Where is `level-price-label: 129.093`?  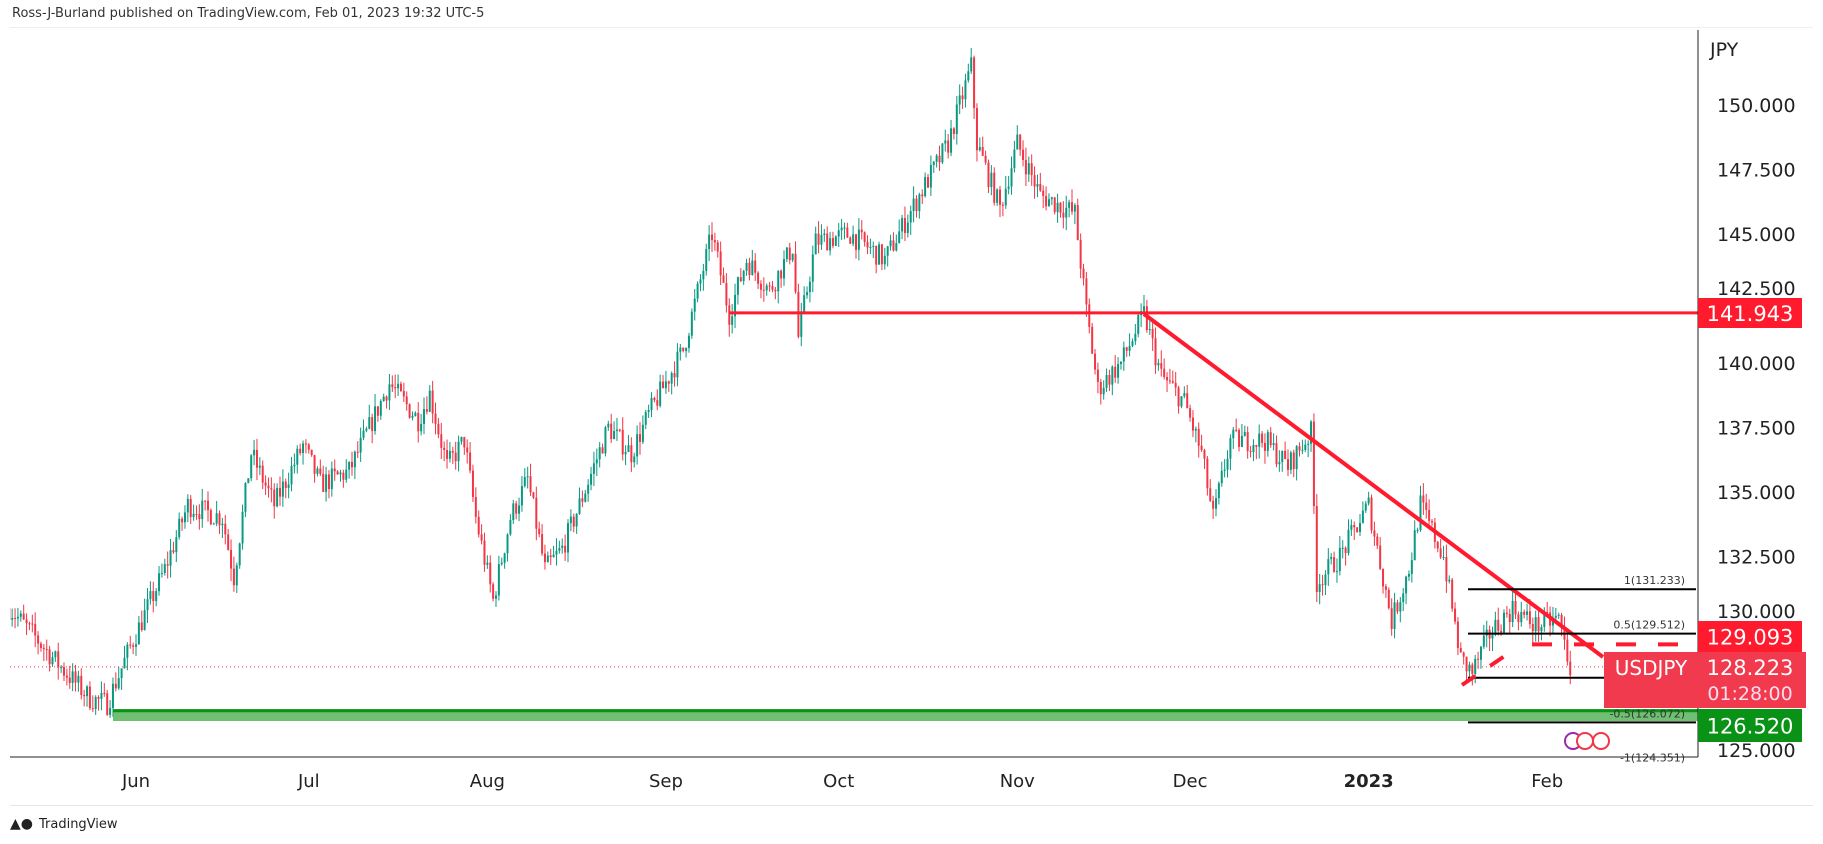
level-price-label: 129.093 is located at coordinates (1750, 638).